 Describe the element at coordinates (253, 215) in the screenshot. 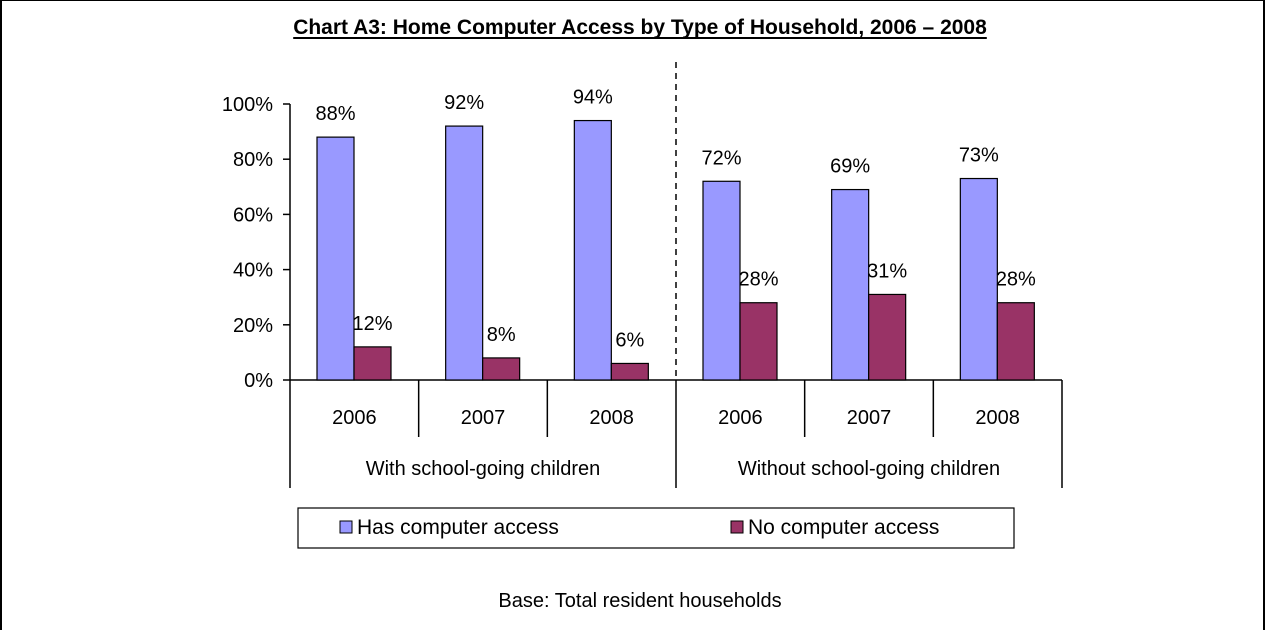

I see `y-tick-label: 60%` at that location.